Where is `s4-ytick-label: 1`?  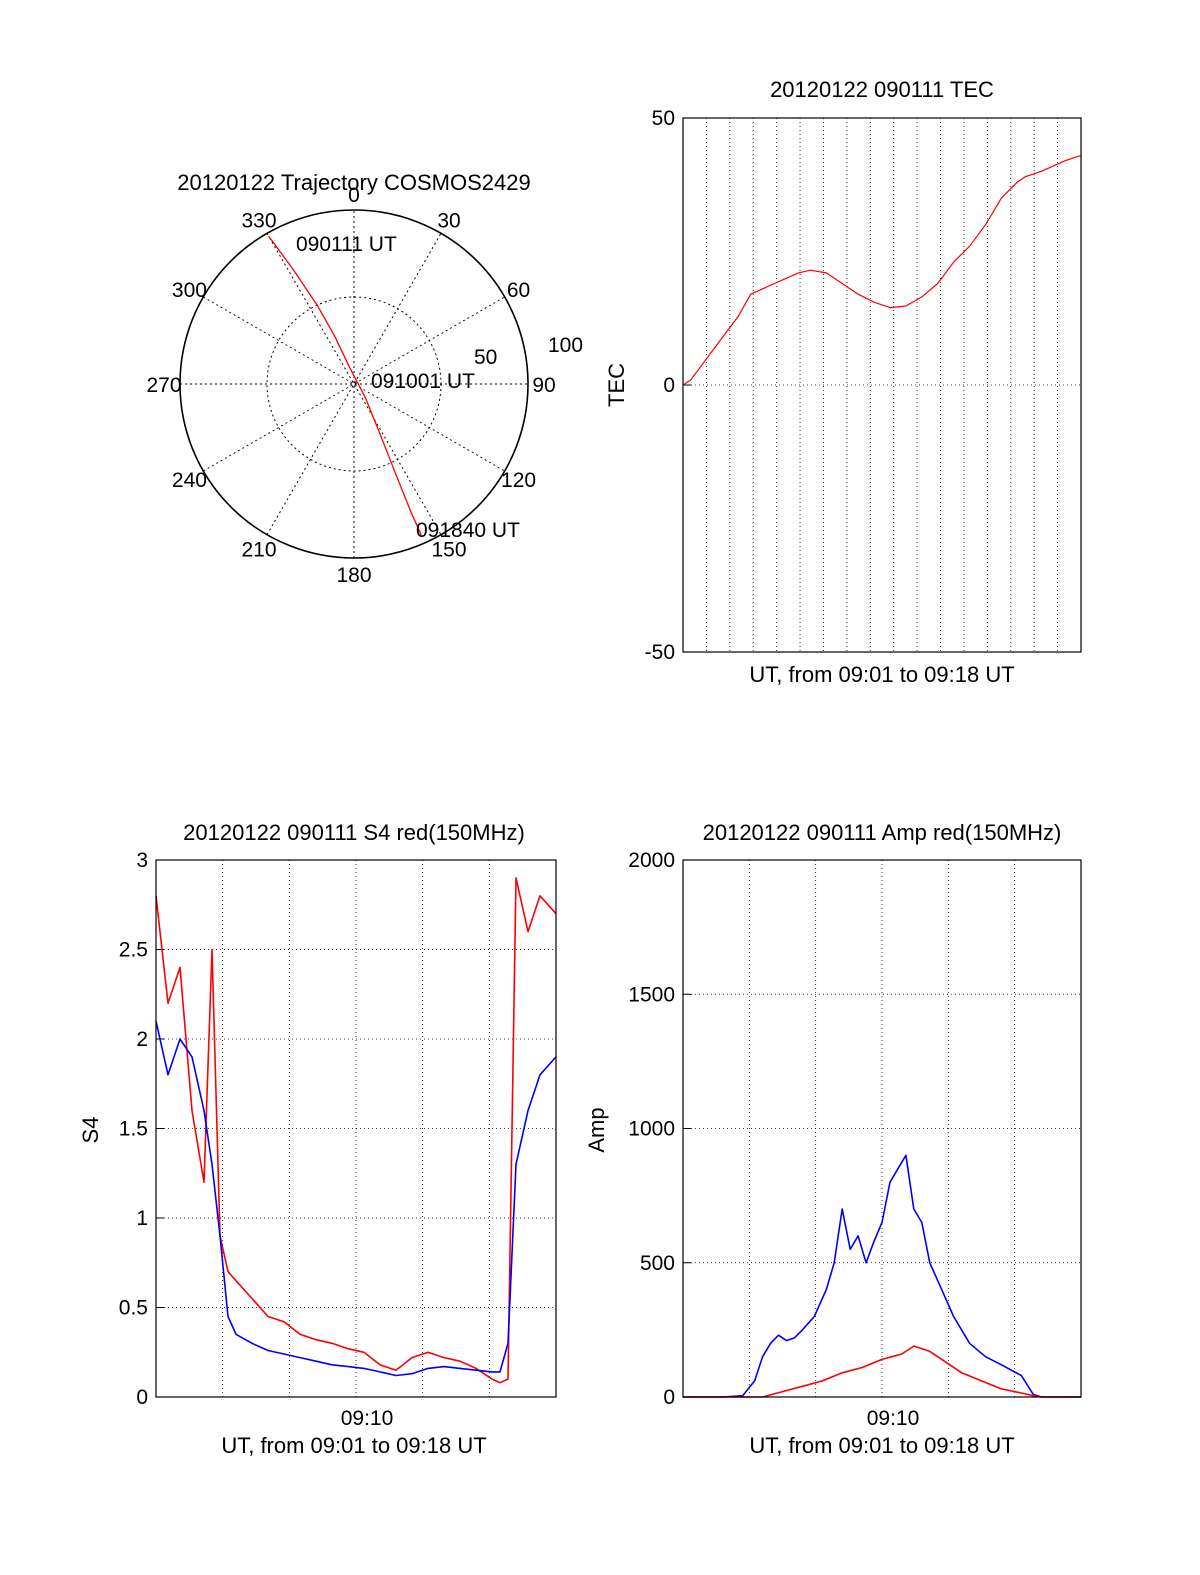
s4-ytick-label: 1 is located at coordinates (142, 1218).